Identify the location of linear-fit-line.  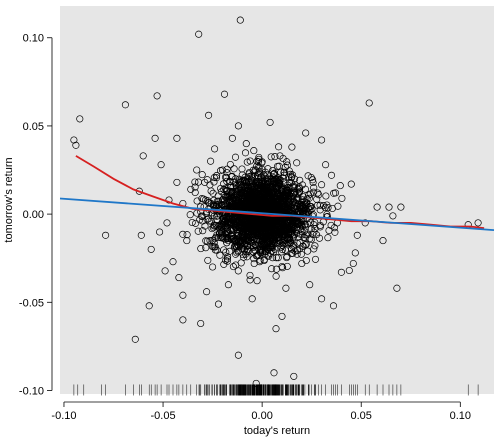
(277, 214).